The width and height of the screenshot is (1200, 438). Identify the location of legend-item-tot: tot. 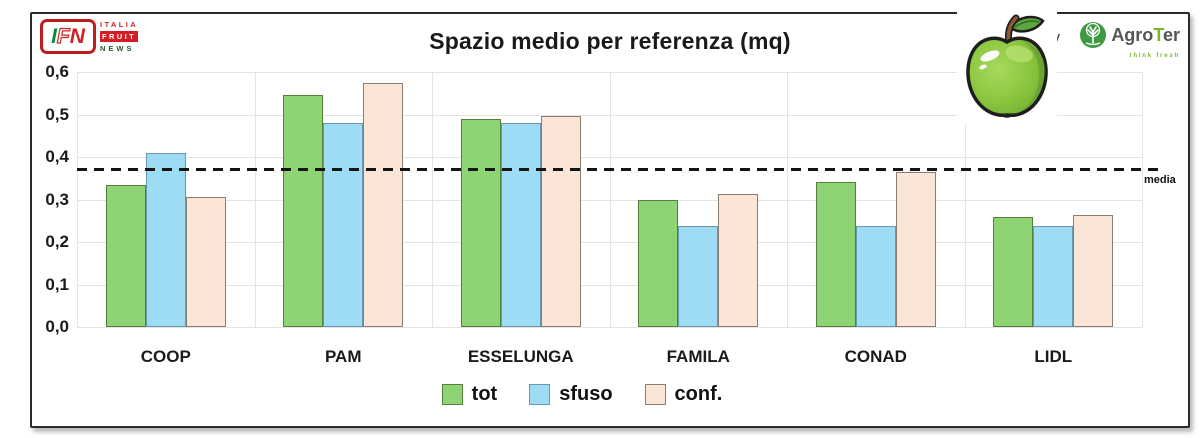
(469, 394).